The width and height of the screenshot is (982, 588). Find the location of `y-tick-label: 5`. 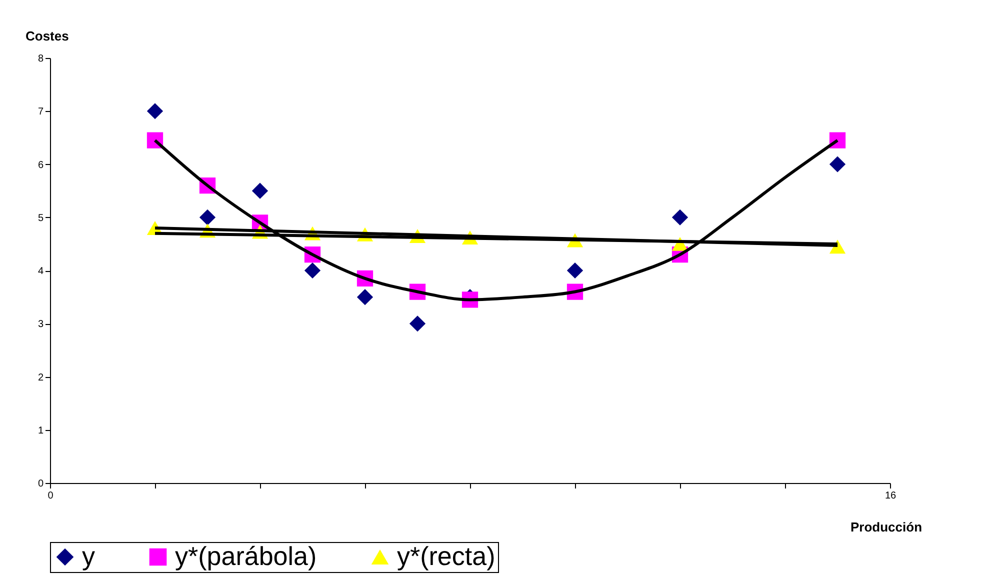

y-tick-label: 5 is located at coordinates (41, 218).